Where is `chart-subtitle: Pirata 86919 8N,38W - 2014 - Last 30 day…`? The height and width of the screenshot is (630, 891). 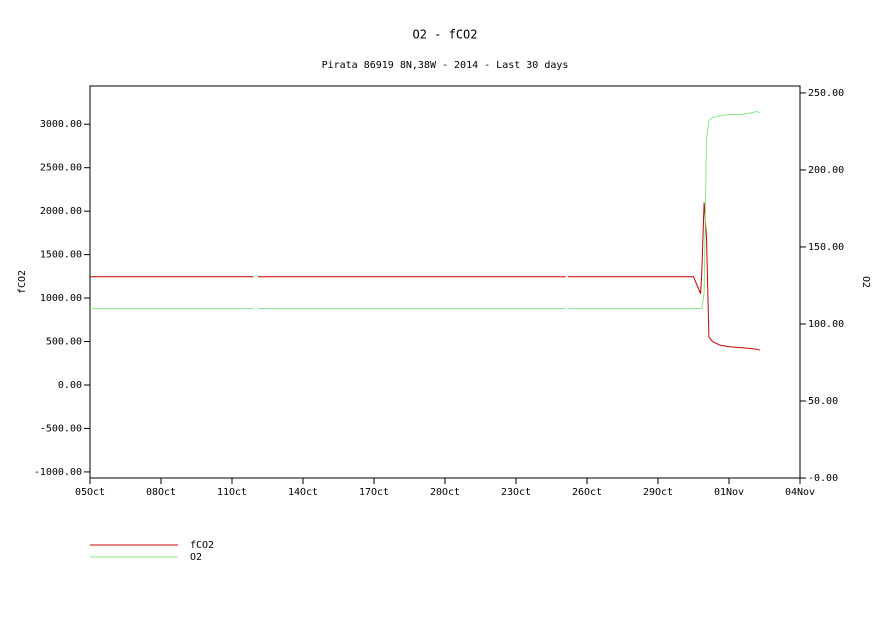 chart-subtitle: Pirata 86919 8N,38W - 2014 - Last 30 day… is located at coordinates (445, 65).